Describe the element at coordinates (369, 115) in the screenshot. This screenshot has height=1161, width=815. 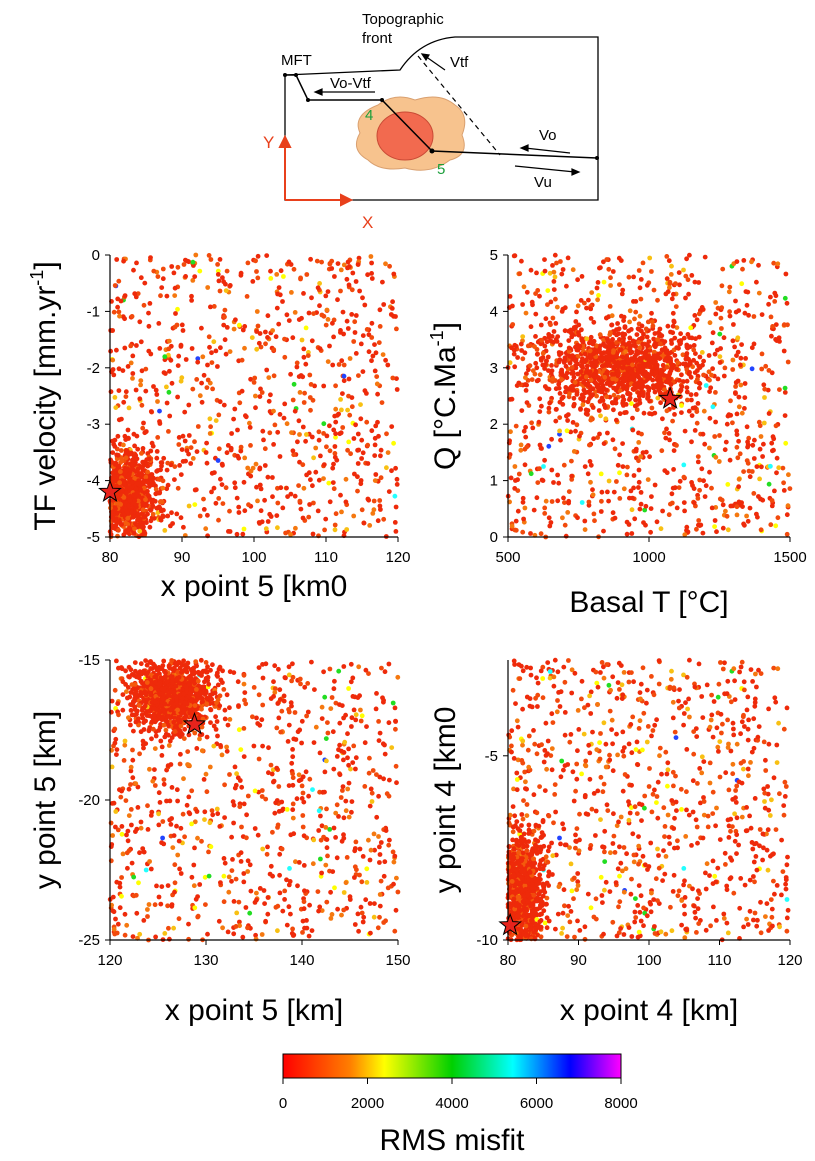
I see `label-point-4: 4` at that location.